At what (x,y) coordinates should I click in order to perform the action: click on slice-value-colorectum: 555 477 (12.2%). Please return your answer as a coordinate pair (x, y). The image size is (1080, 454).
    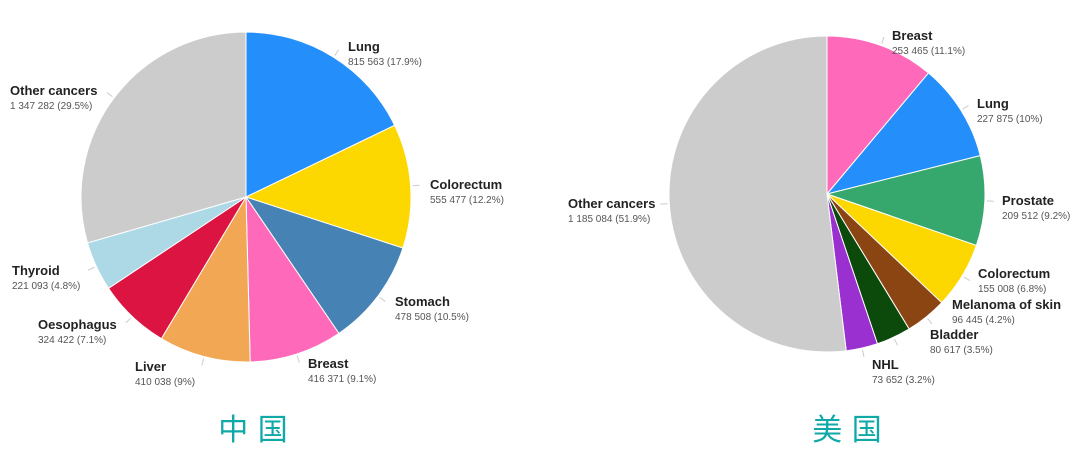
    Looking at the image, I should click on (467, 200).